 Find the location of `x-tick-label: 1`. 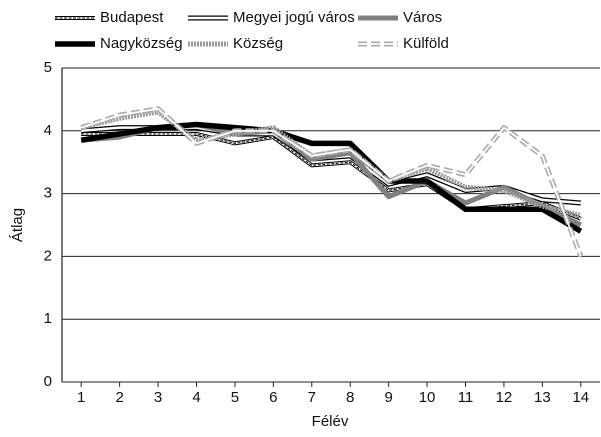

x-tick-label: 1 is located at coordinates (81, 397).